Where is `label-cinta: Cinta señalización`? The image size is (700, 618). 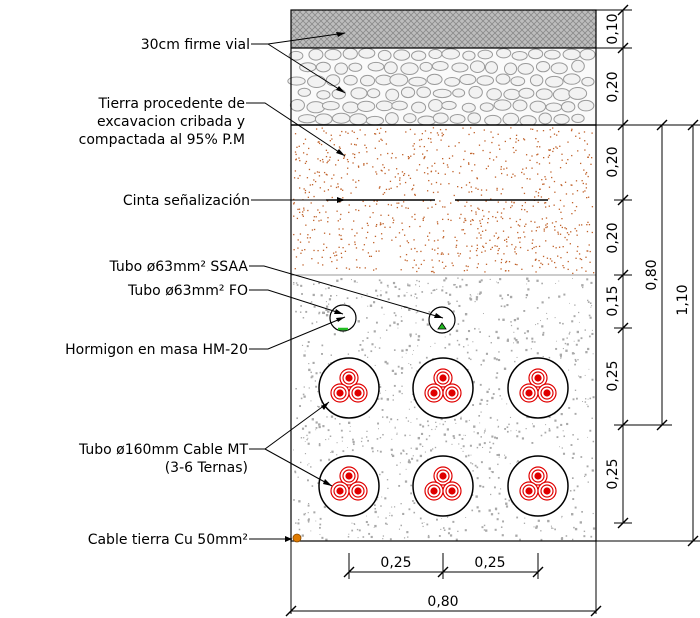 label-cinta: Cinta señalización is located at coordinates (186, 201).